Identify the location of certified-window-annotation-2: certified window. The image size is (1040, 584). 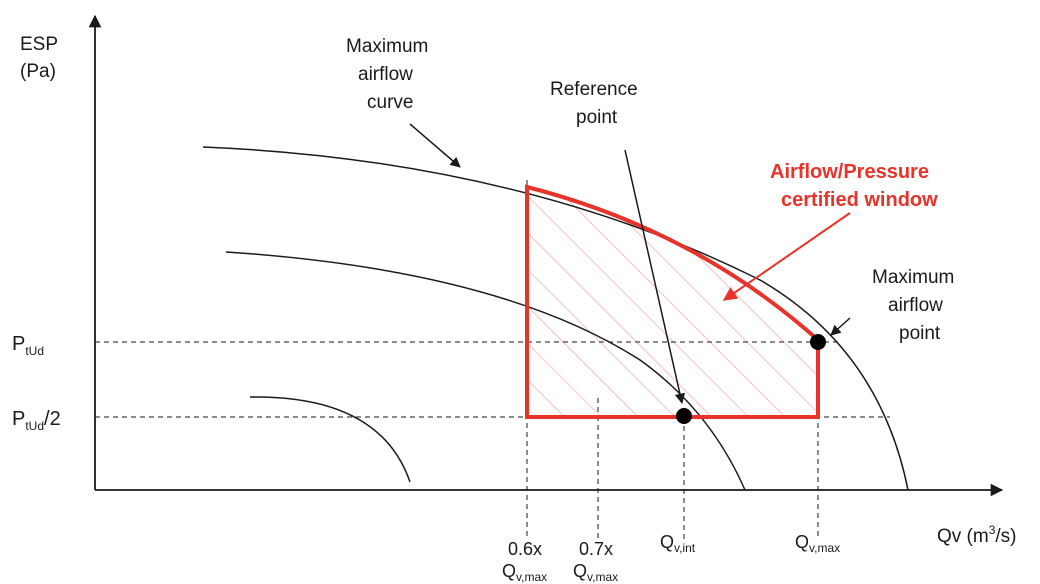
(859, 200).